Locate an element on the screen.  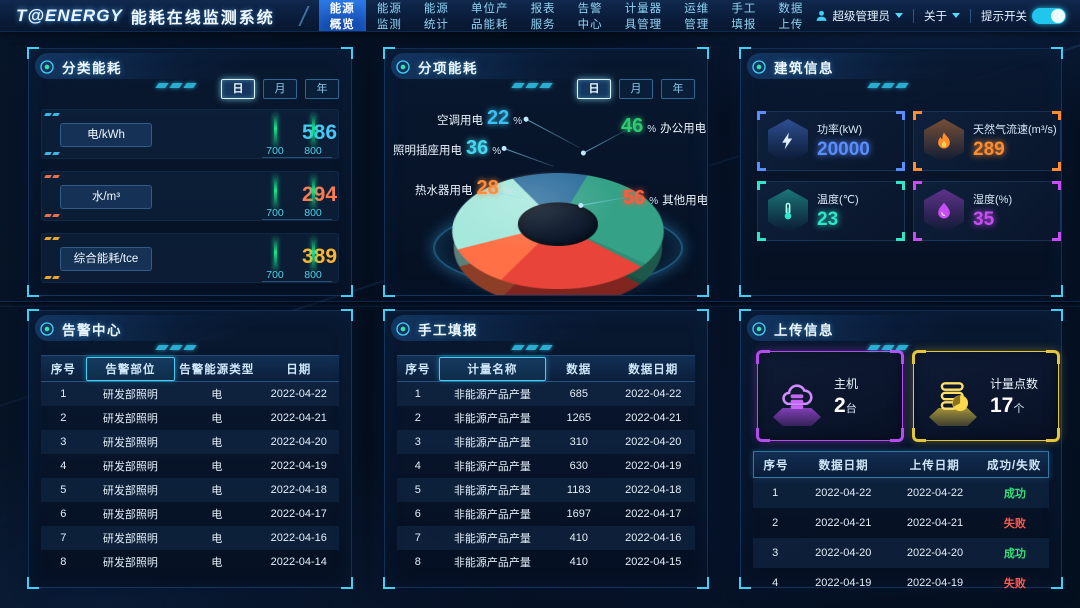
table-cell: 研发部照明 is located at coordinates (130, 443).